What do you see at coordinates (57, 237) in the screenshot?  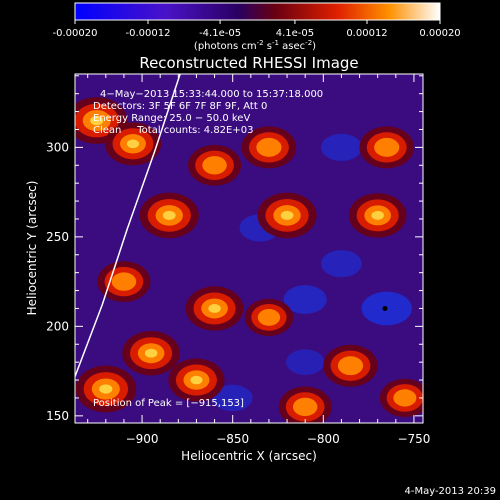 I see `y-tick-label-2: 250` at bounding box center [57, 237].